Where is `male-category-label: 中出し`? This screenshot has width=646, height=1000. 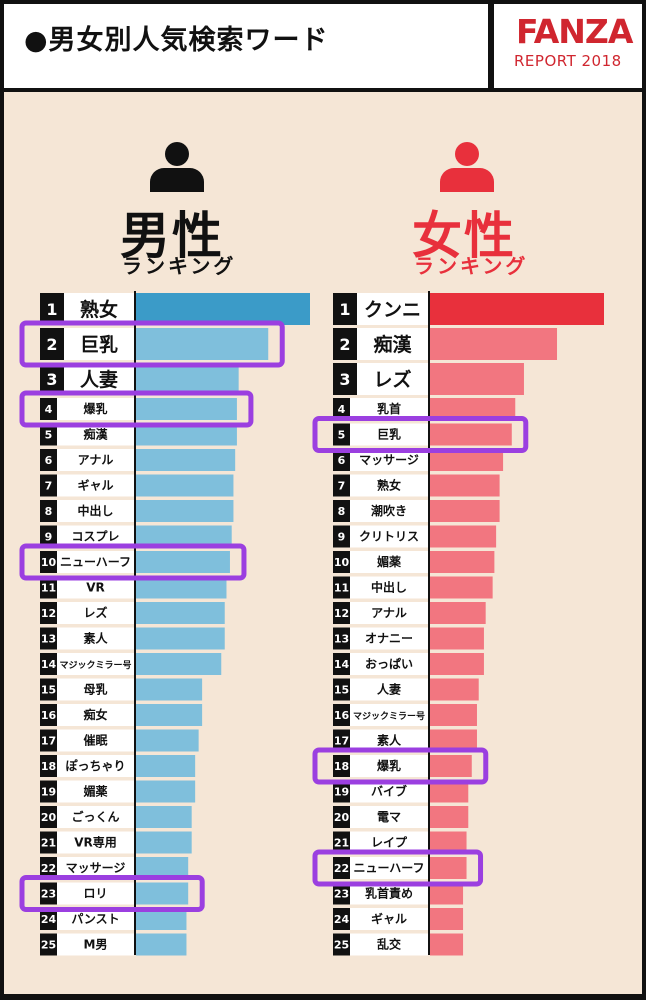
male-category-label: 中出し is located at coordinates (95, 510).